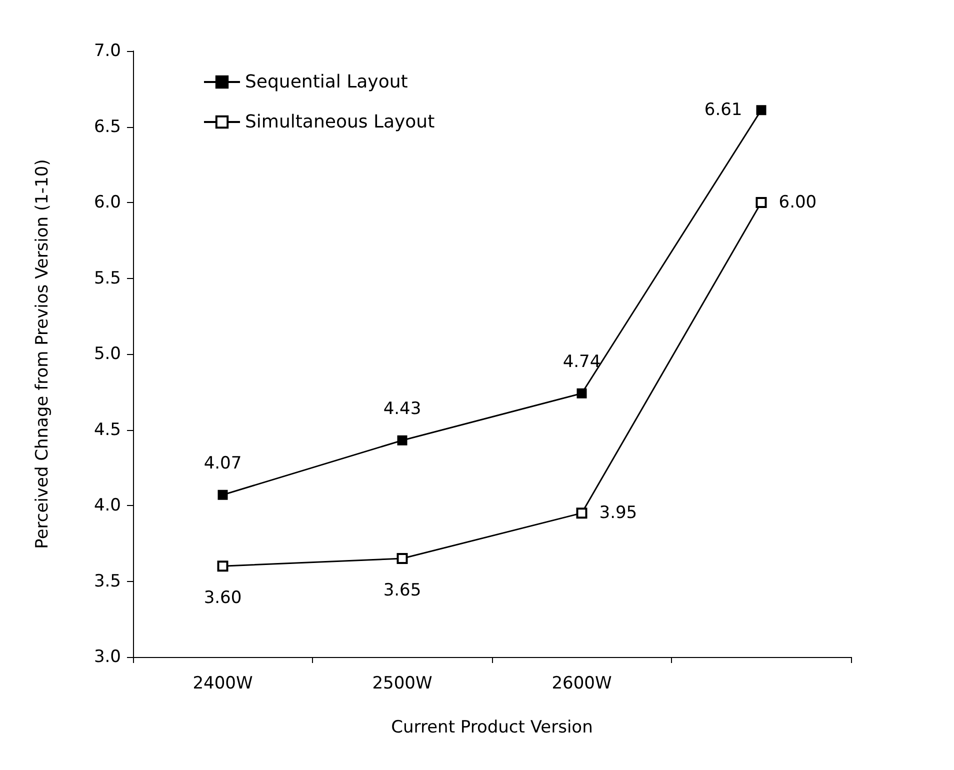 This screenshot has height=770, width=954. I want to click on data-label: 6.61, so click(723, 110).